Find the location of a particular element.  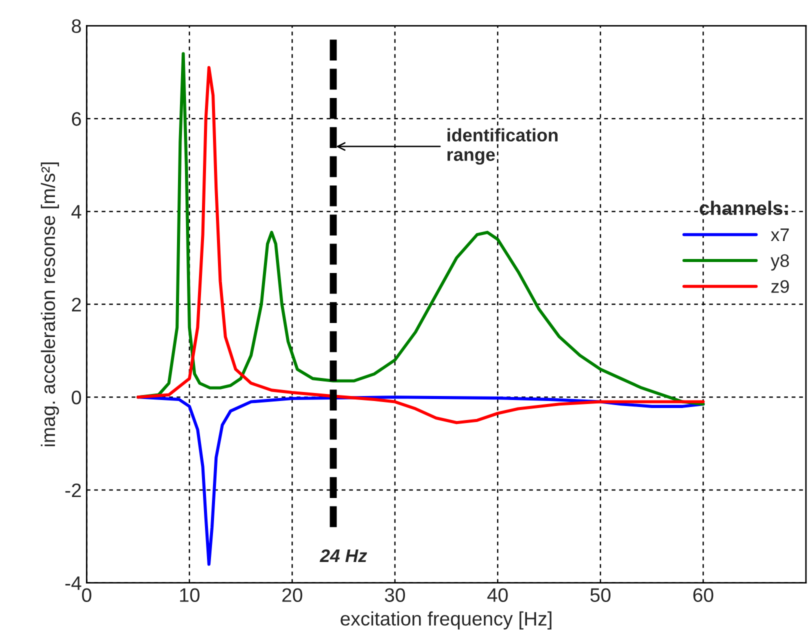

x-tick-label: 50 is located at coordinates (600, 595).